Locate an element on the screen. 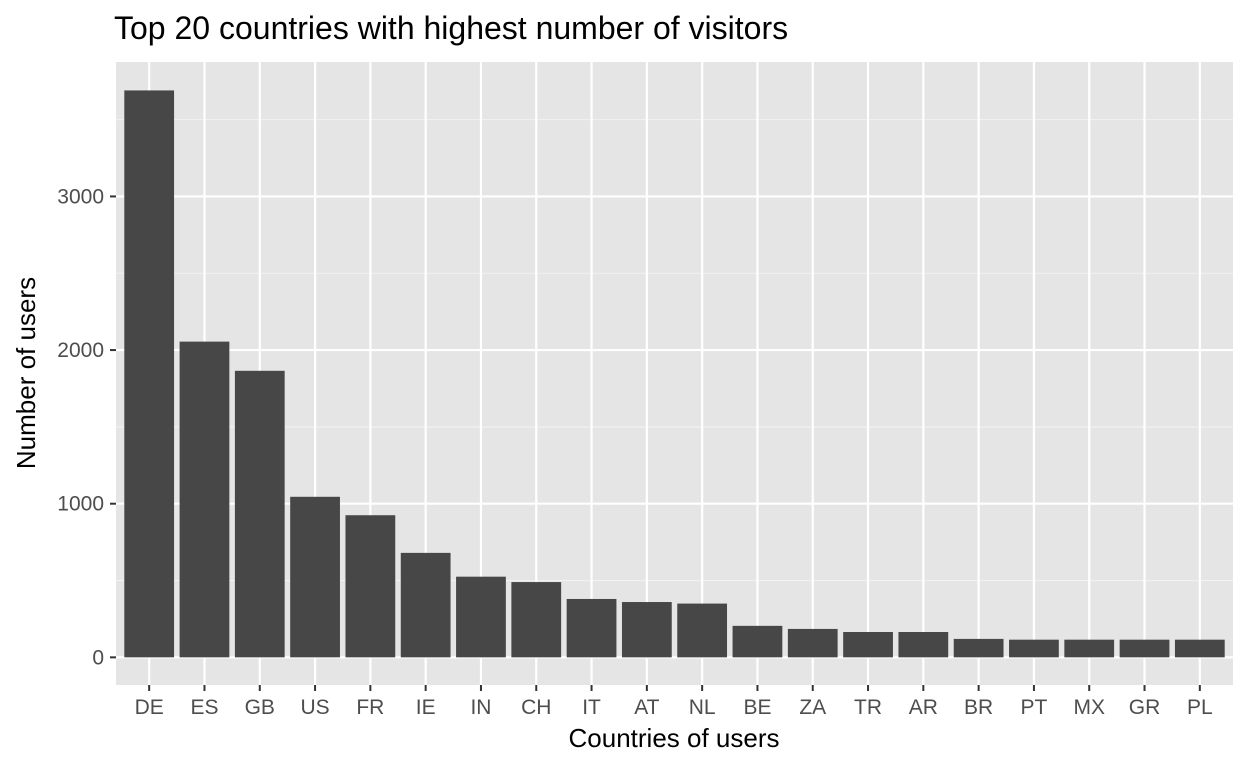 Image resolution: width=1248 pixels, height=768 pixels. x-tick-label: FR is located at coordinates (370, 707).